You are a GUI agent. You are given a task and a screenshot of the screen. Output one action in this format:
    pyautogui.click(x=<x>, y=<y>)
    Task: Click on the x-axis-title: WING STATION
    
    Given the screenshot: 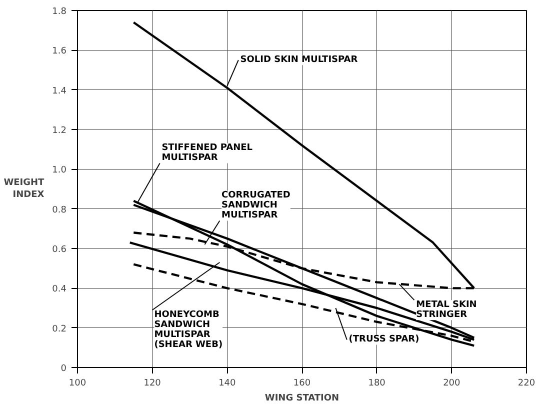 What is the action you would take?
    pyautogui.click(x=302, y=399)
    